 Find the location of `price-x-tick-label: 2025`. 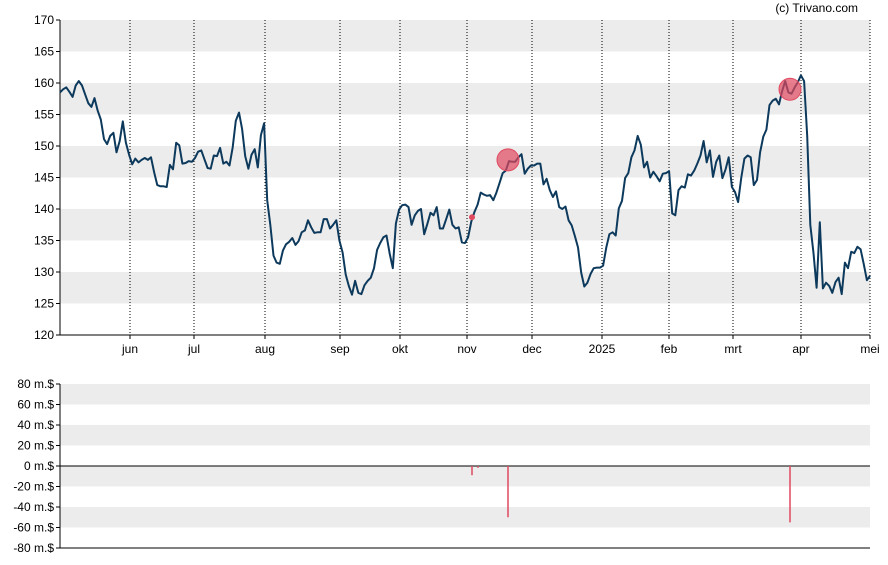

price-x-tick-label: 2025 is located at coordinates (602, 349).